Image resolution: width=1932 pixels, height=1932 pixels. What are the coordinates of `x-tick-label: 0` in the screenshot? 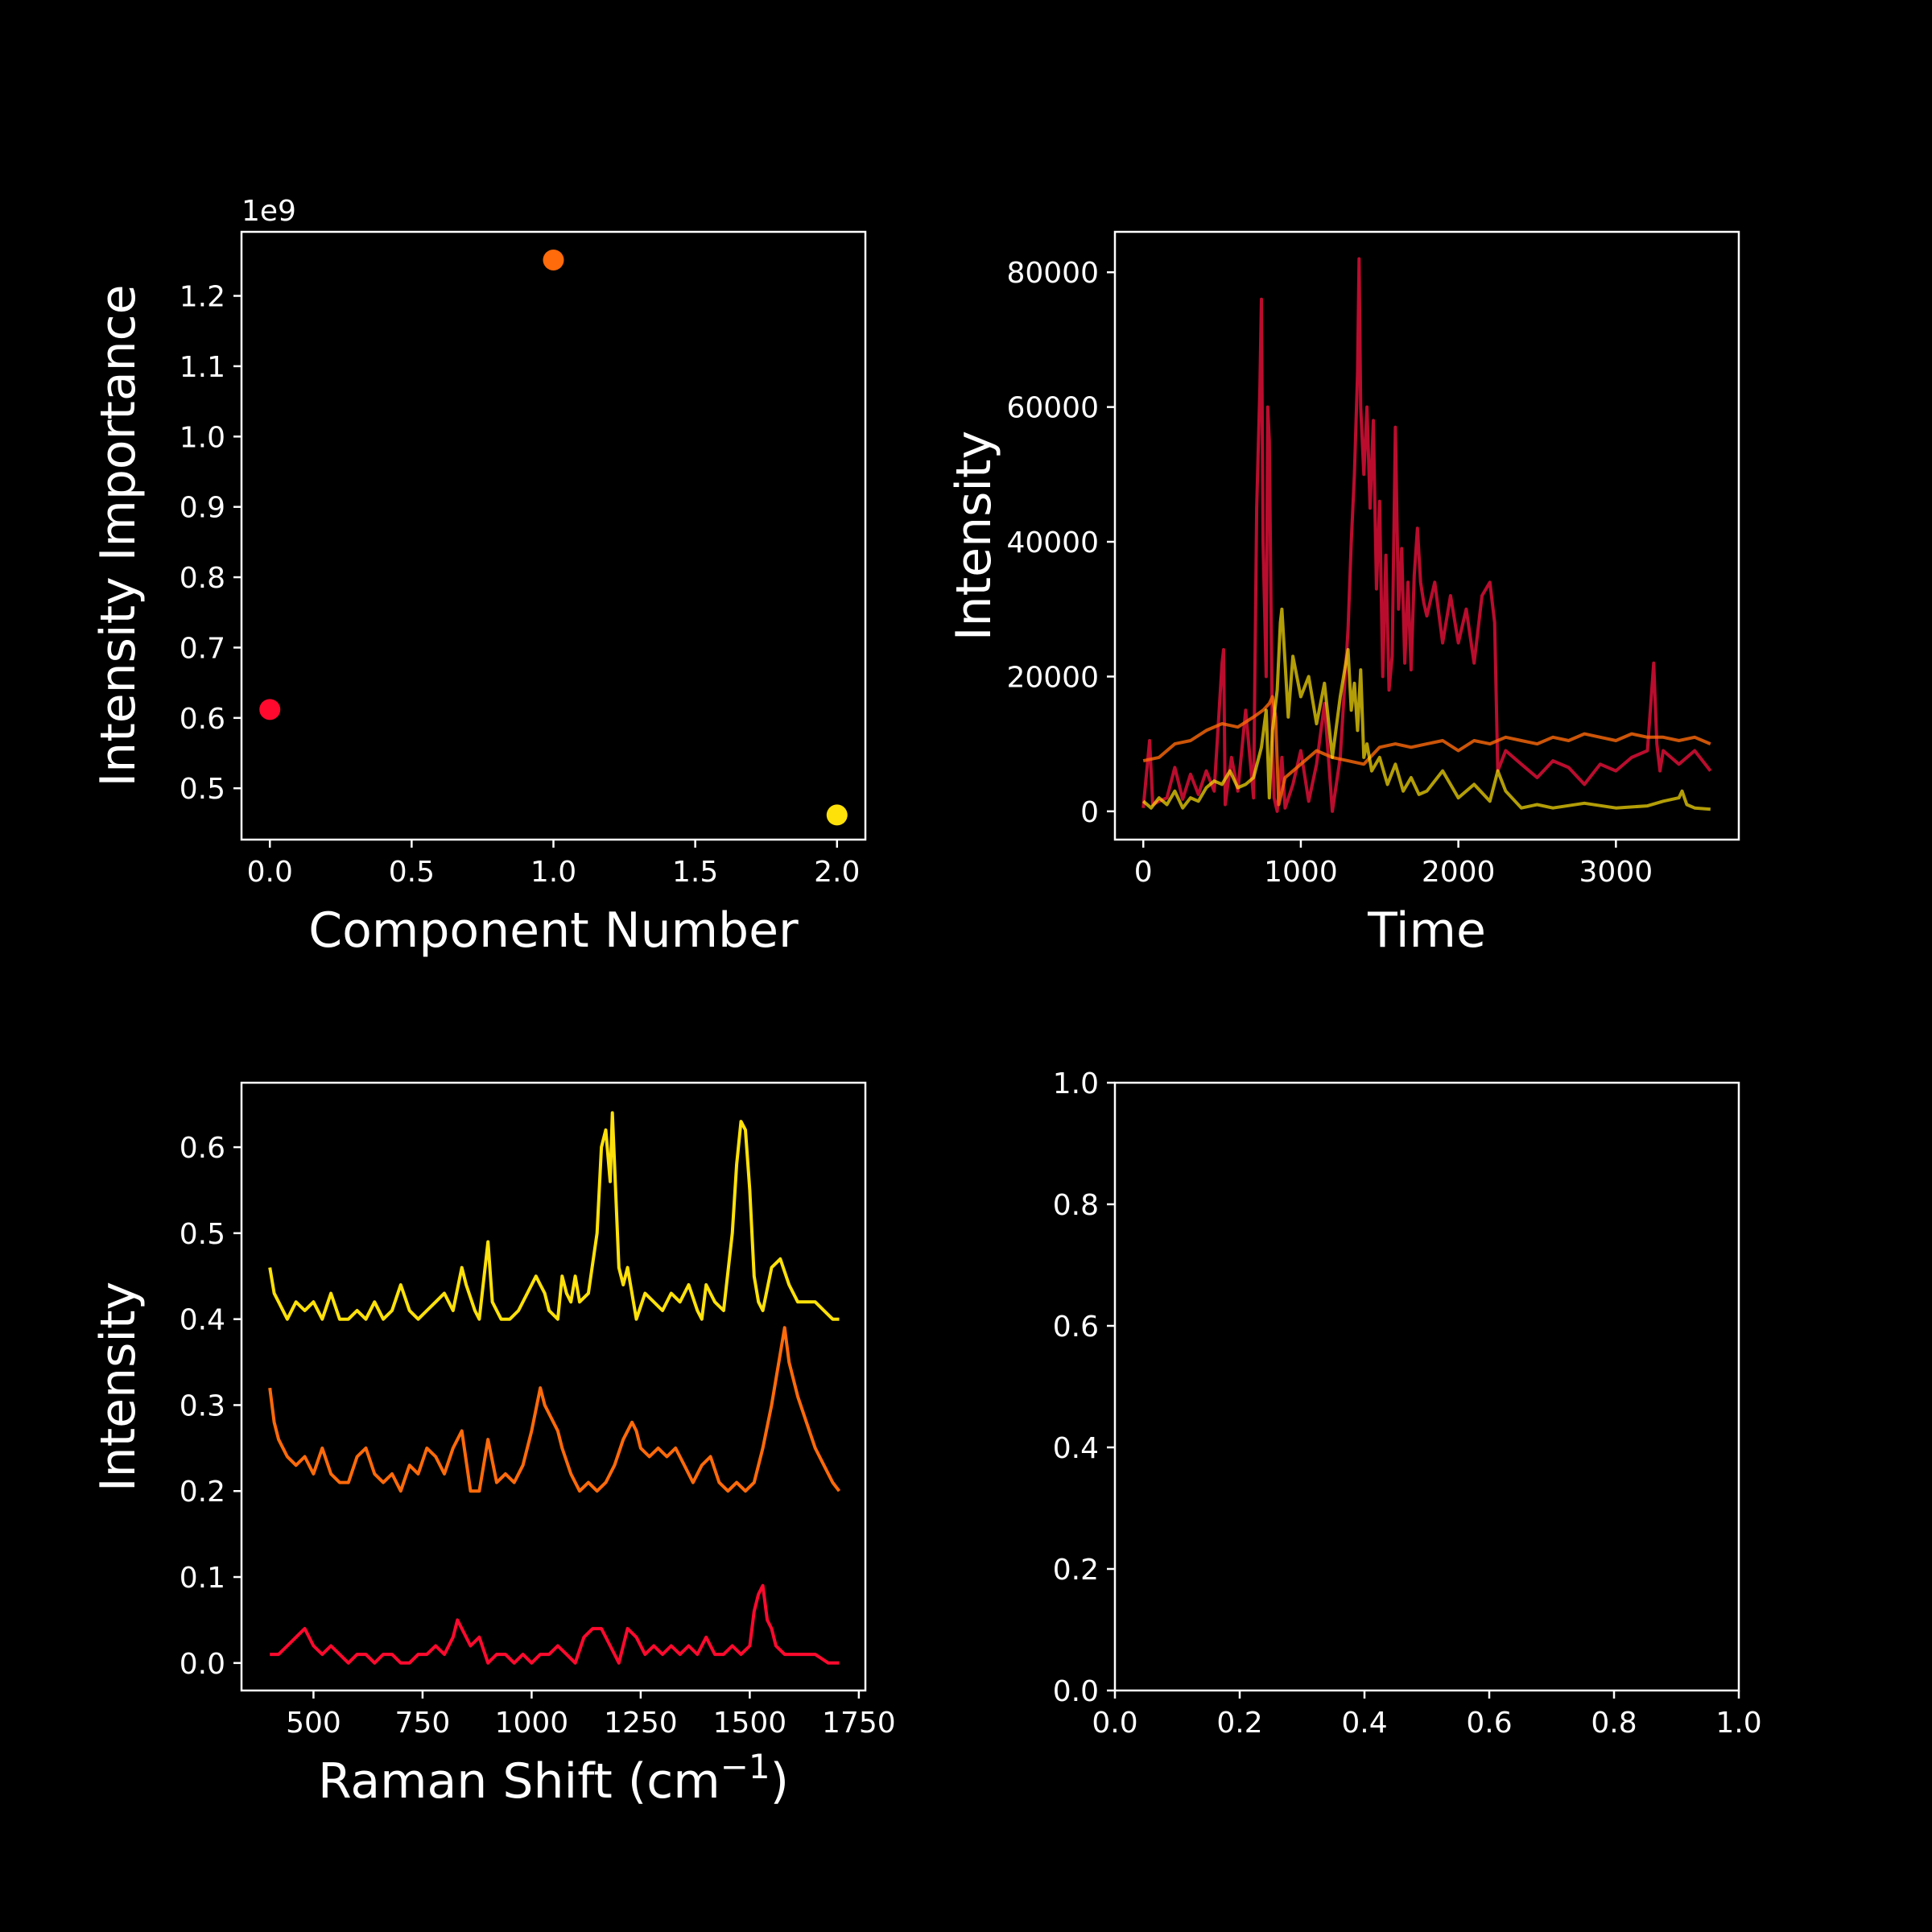 It's located at (1143, 872).